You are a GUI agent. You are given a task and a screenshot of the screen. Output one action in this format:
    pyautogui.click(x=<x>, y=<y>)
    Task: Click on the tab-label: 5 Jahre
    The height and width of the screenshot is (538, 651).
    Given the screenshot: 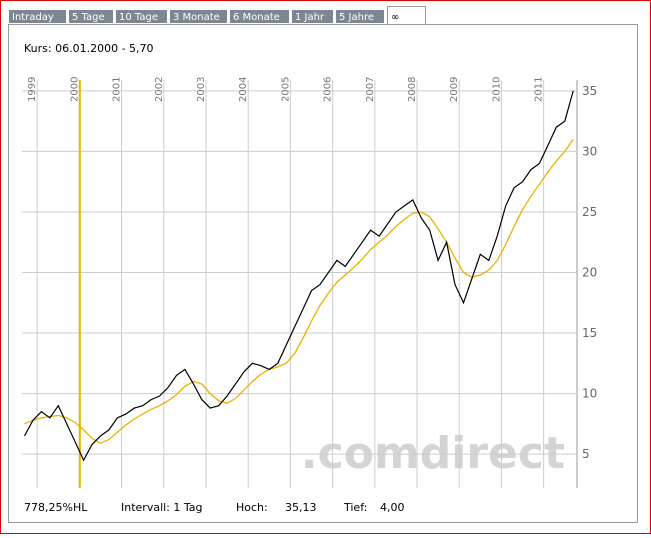 What is the action you would take?
    pyautogui.click(x=356, y=17)
    